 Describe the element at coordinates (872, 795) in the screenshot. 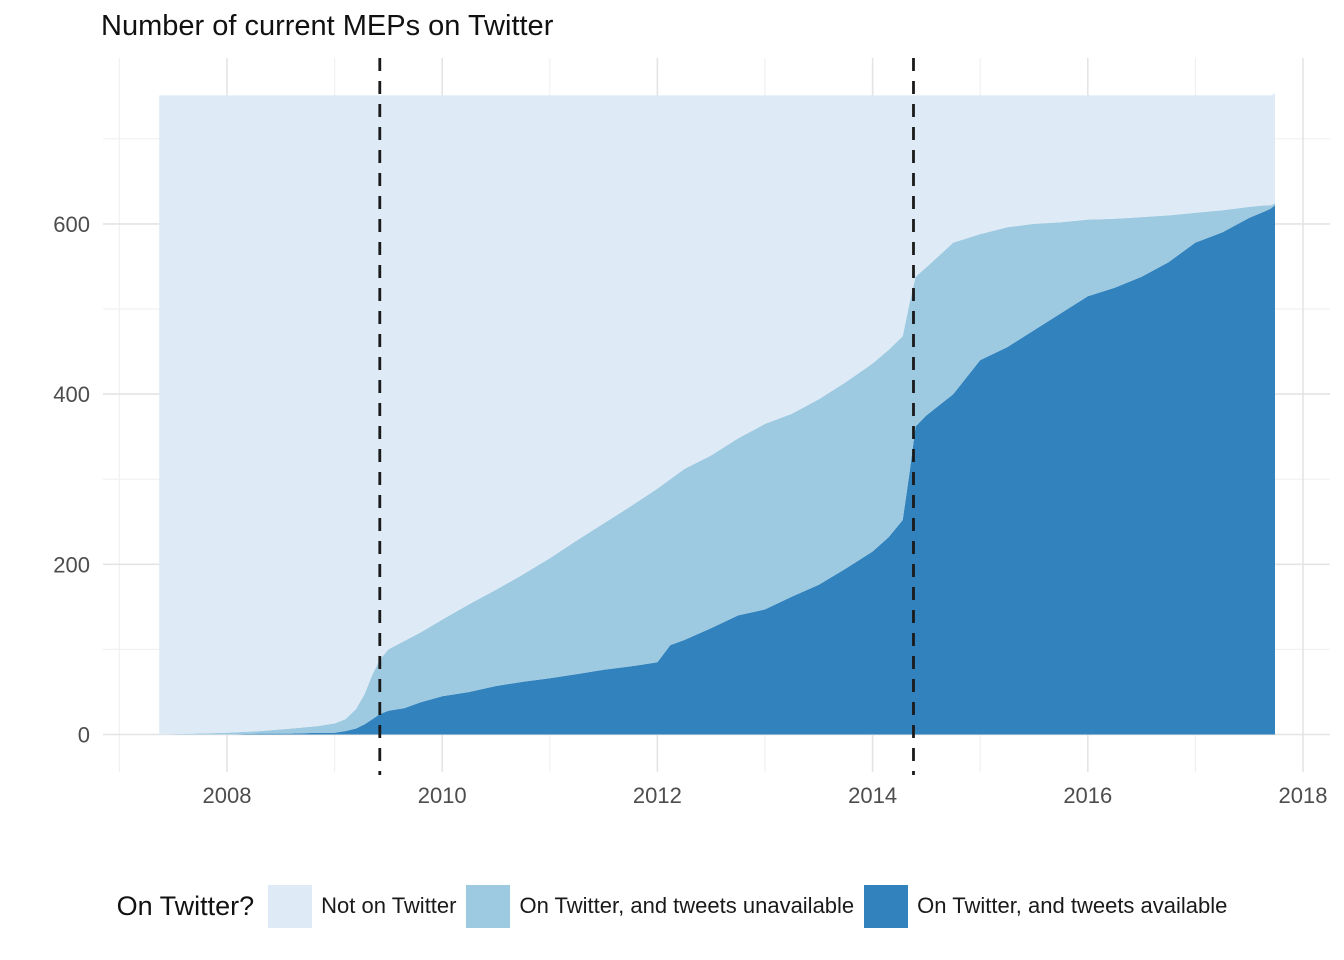

I see `x-tick-label-2014: 2014` at that location.